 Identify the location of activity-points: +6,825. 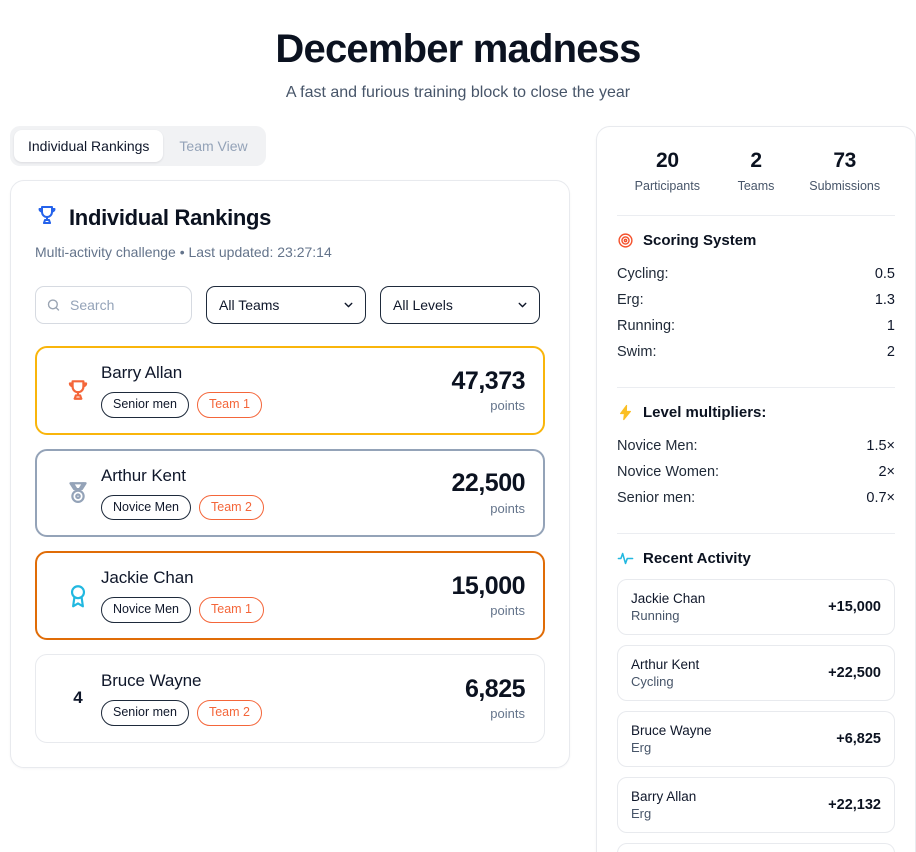
(858, 739).